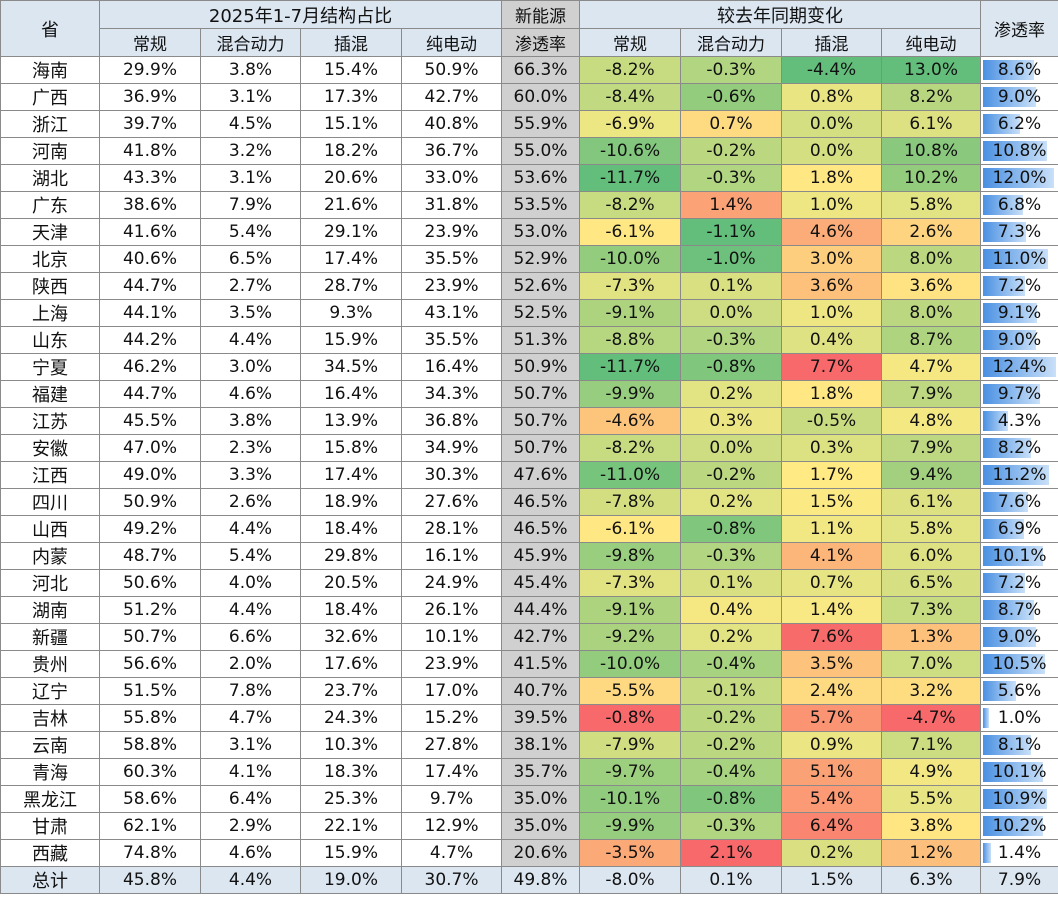  Describe the element at coordinates (630, 718) in the screenshot. I see `regular-change-cell: -0.8%` at that location.